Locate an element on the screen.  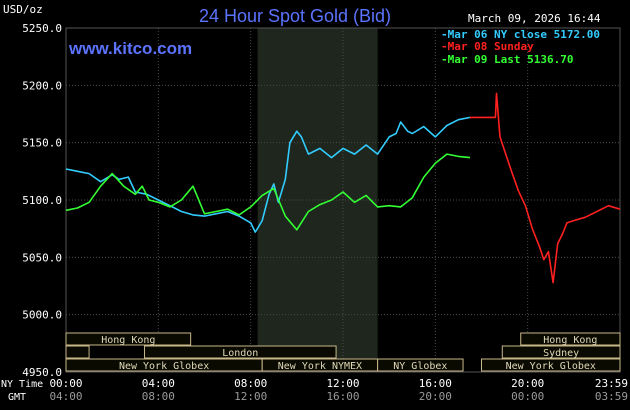
session-label: London is located at coordinates (240, 353).